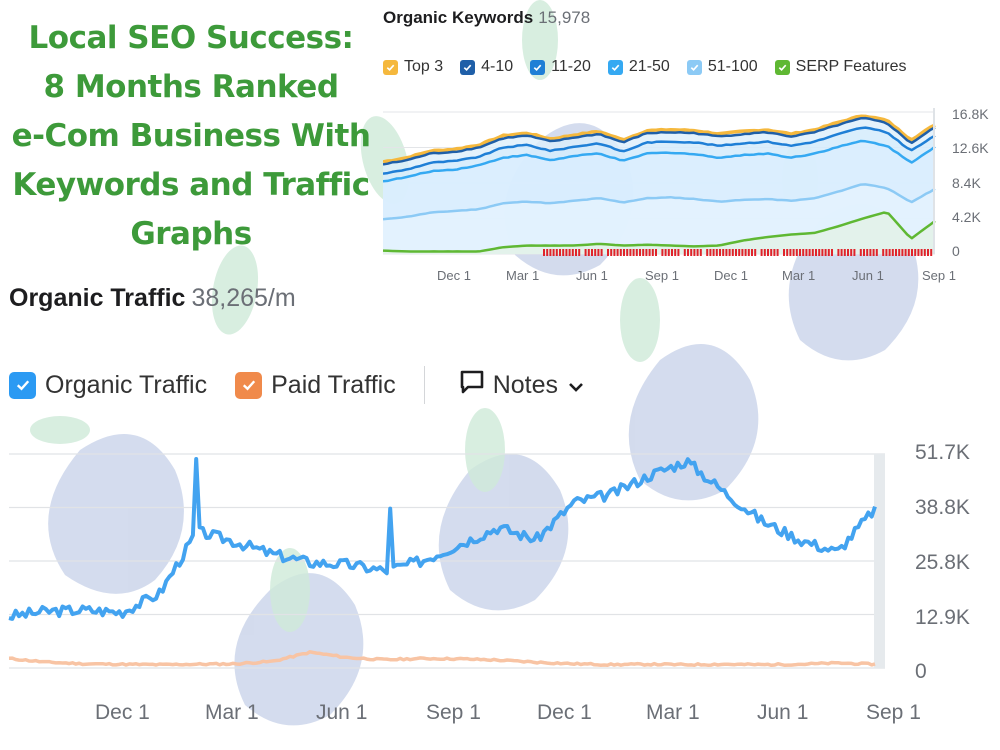 Image resolution: width=1000 pixels, height=750 pixels. What do you see at coordinates (970, 114) in the screenshot?
I see `y-tick: 16.8K` at bounding box center [970, 114].